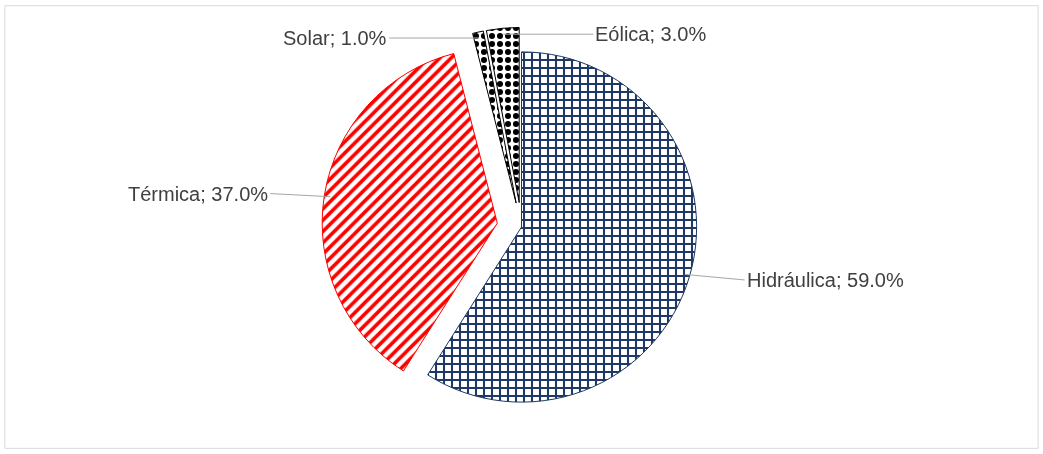 The width and height of the screenshot is (1043, 454). I want to click on slice-label: Térmica; 37.0%, so click(198, 194).